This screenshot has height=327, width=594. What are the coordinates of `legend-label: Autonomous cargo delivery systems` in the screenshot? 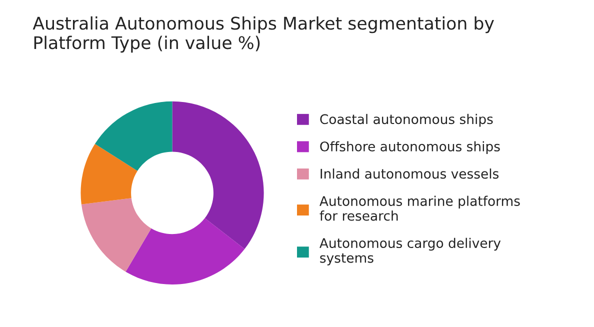 It's located at (410, 252).